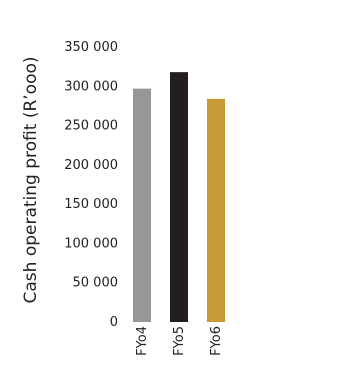 This screenshot has height=366, width=361. I want to click on x-tick-label: FYo6, so click(216, 341).